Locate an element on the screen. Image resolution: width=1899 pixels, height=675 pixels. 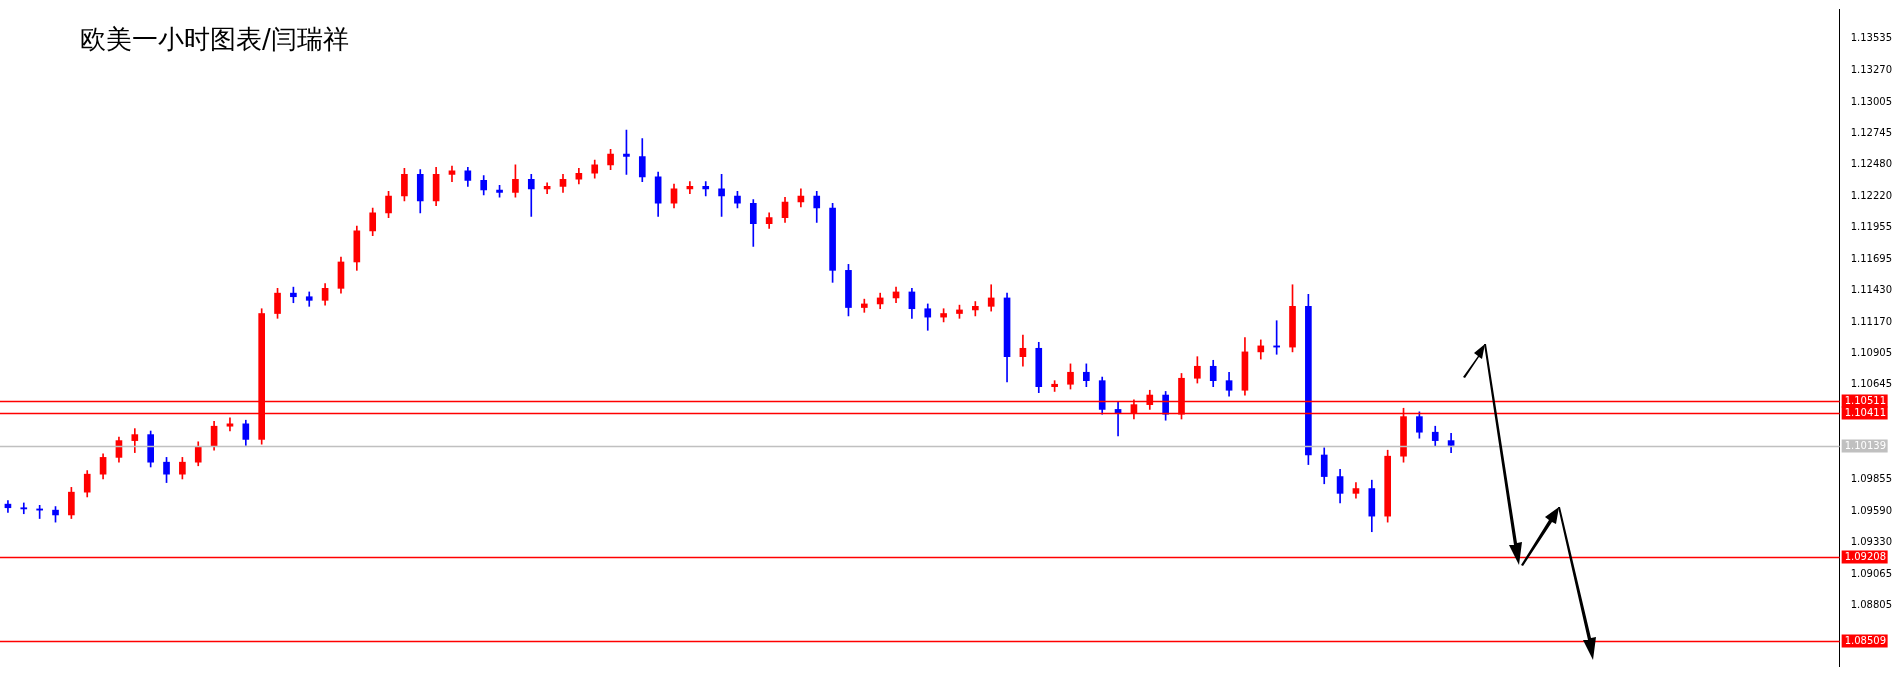
ref-line-label: 1.10139 is located at coordinates (1865, 446).